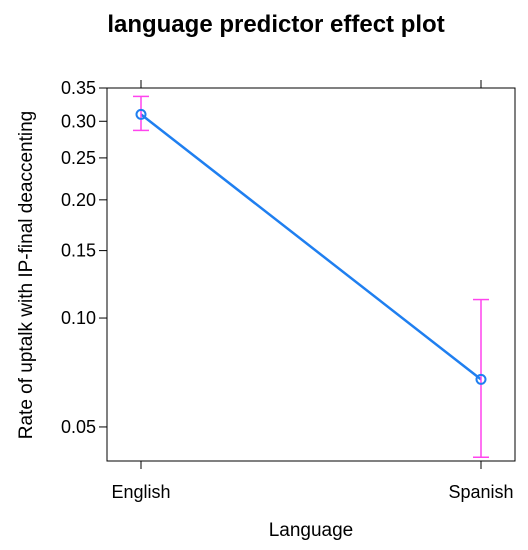  I want to click on y-tick-label: 0.15, so click(78, 251).